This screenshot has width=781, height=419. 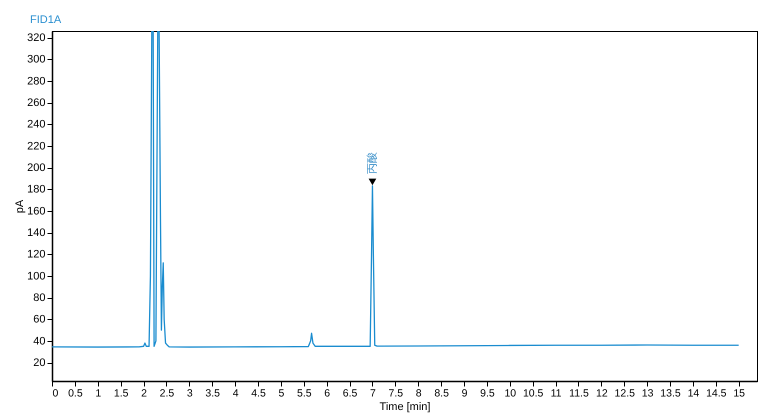 What do you see at coordinates (36, 190) in the screenshot?
I see `y-tick-label: 180` at bounding box center [36, 190].